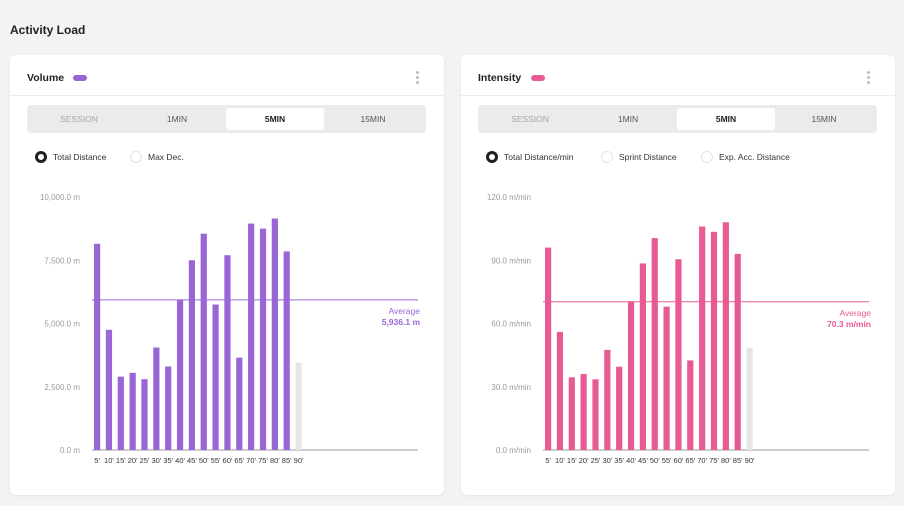 The width and height of the screenshot is (904, 506). What do you see at coordinates (607, 460) in the screenshot?
I see `intensity-x-tick-label: 30'` at bounding box center [607, 460].